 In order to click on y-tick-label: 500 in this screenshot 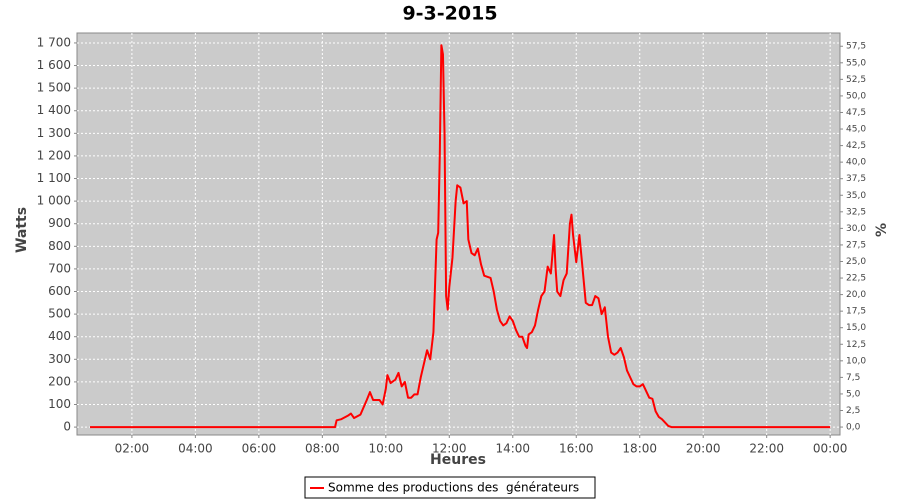, I will do `click(59, 314)`.